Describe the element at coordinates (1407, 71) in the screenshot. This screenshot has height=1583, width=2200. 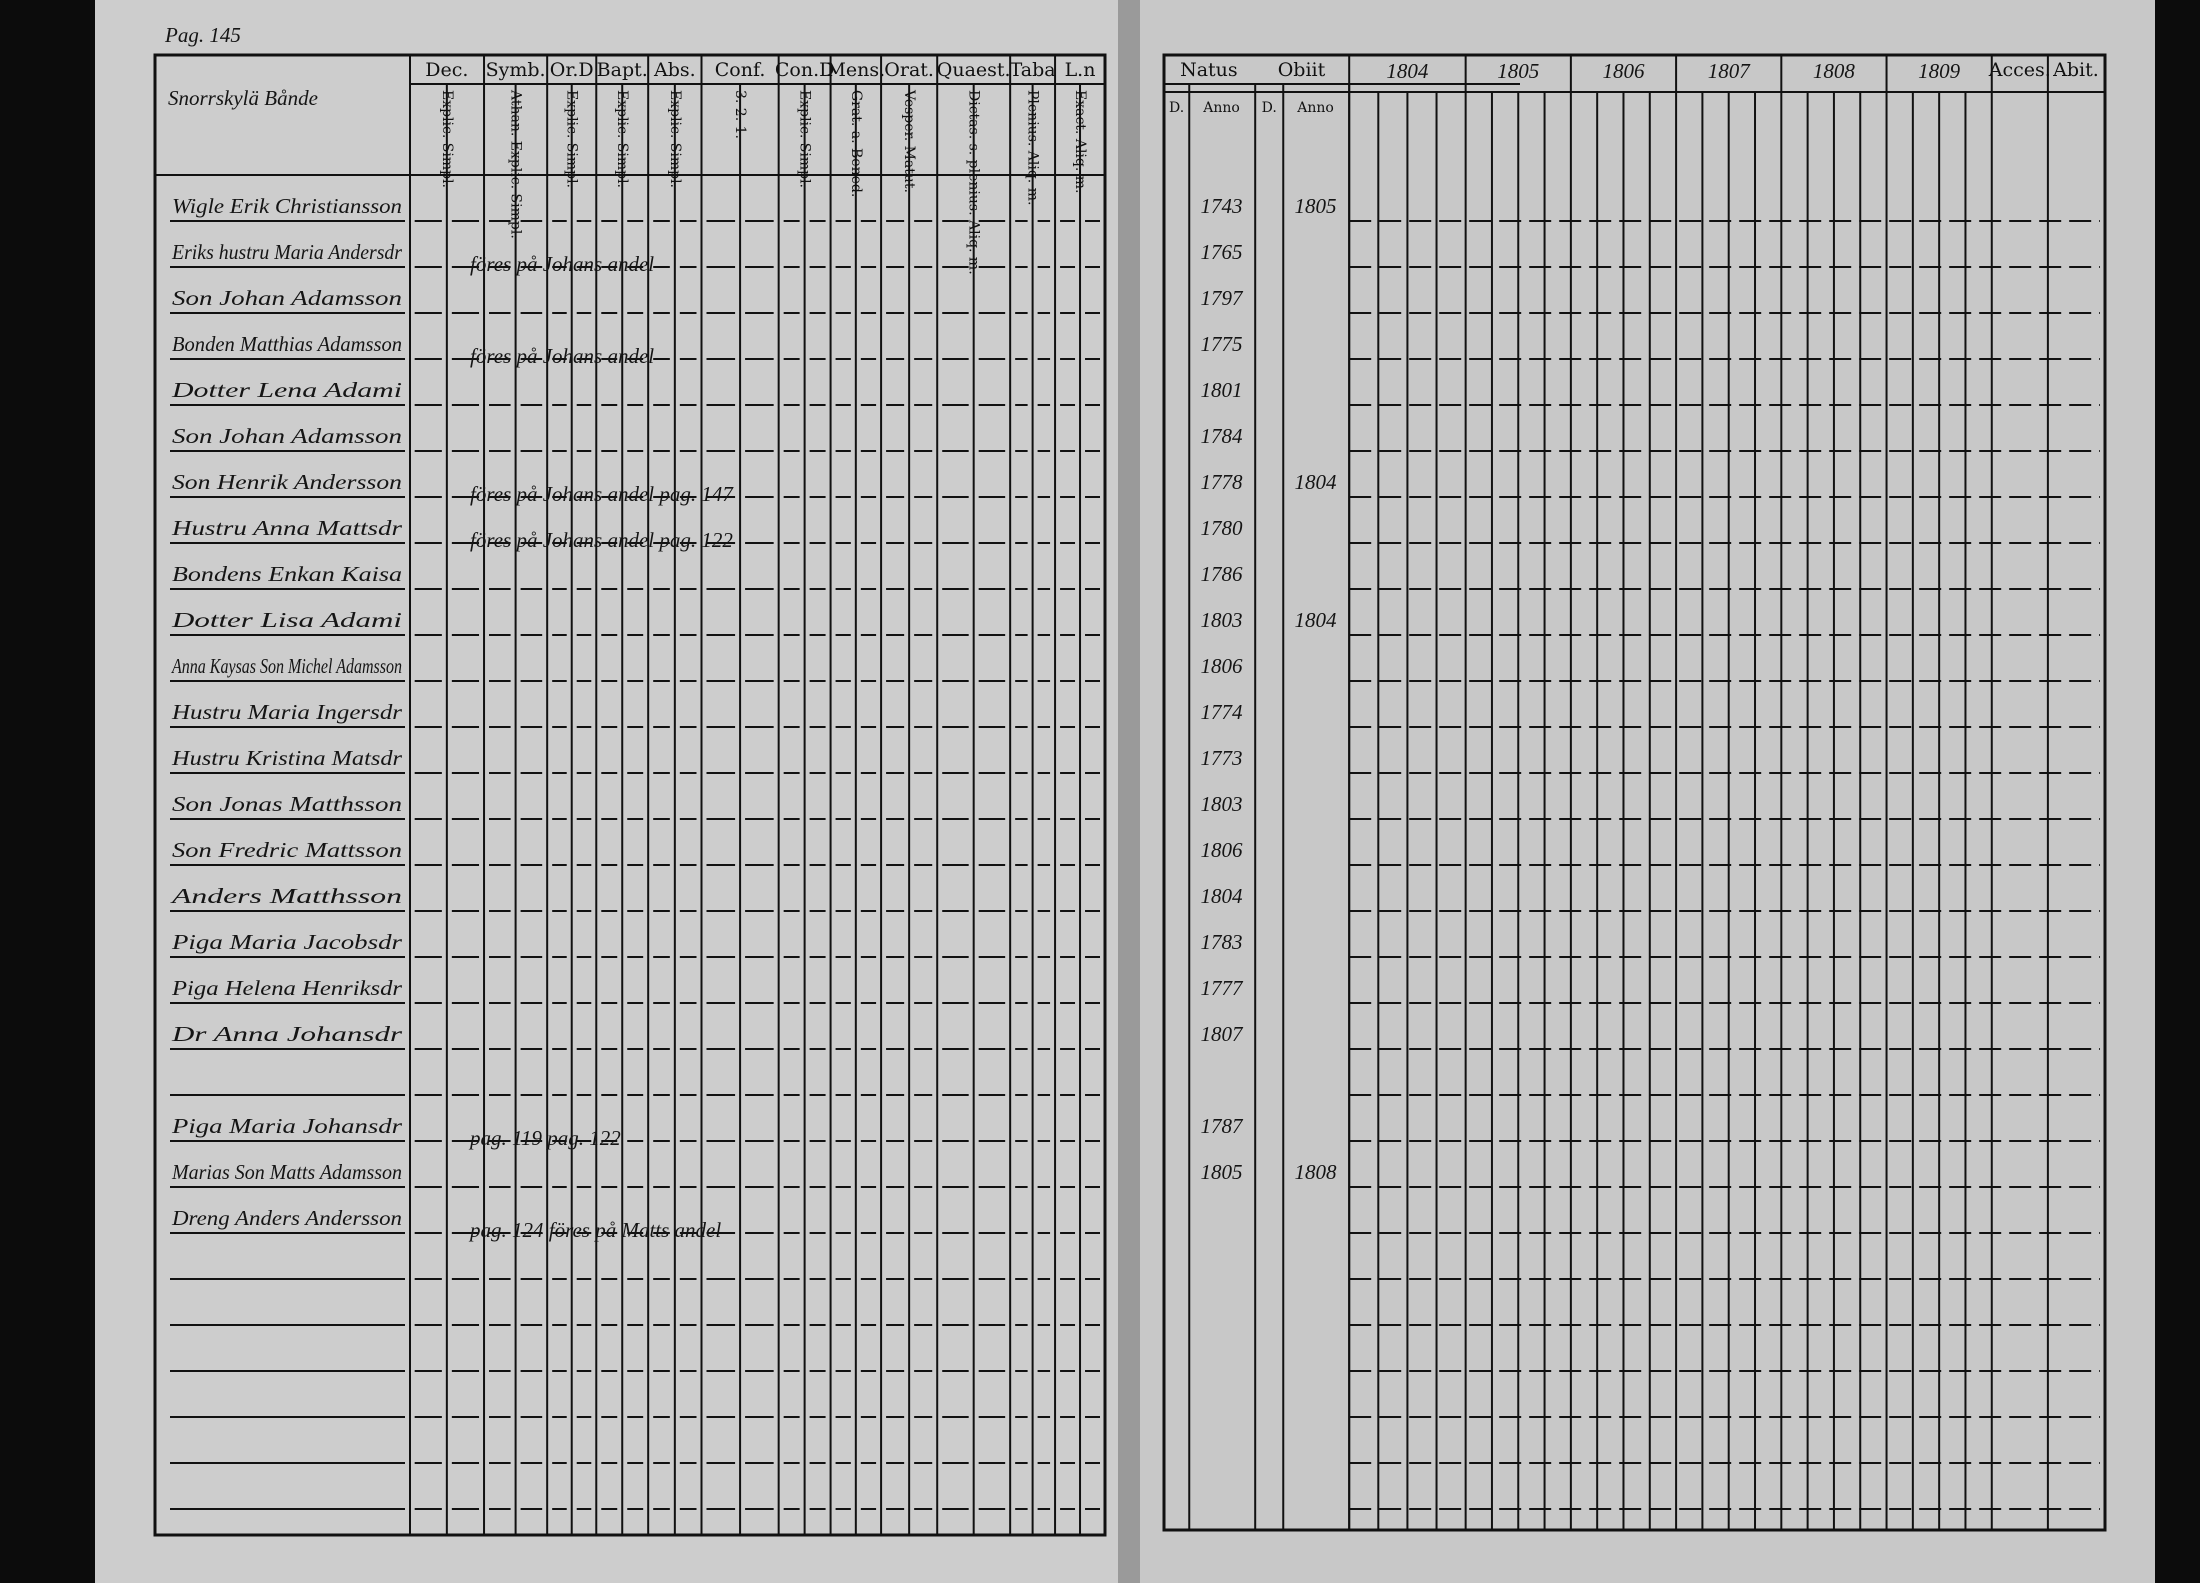
I see `year-head: 1804` at that location.